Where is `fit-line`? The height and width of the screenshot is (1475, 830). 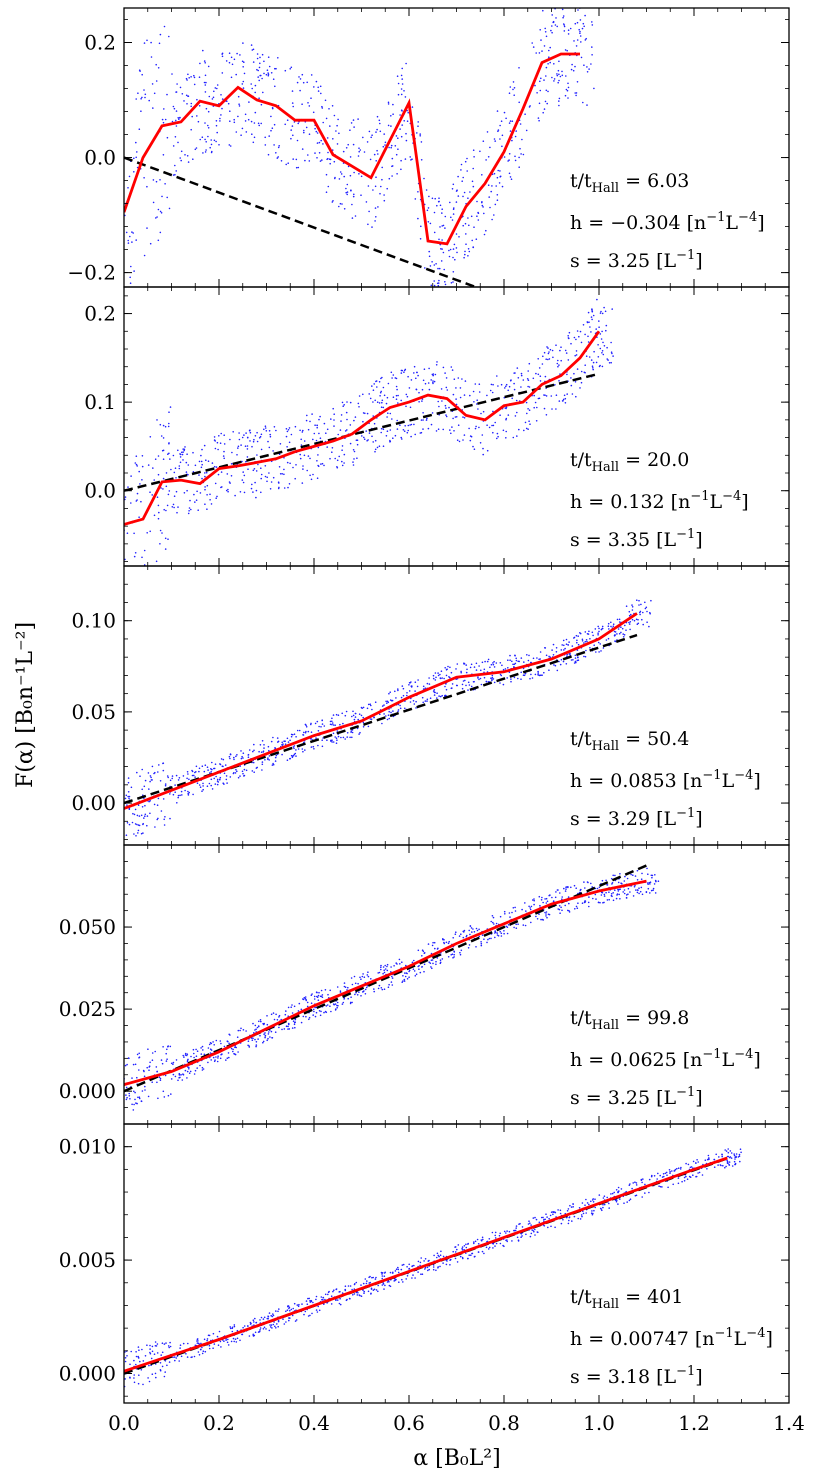
fit-line is located at coordinates (302, 221).